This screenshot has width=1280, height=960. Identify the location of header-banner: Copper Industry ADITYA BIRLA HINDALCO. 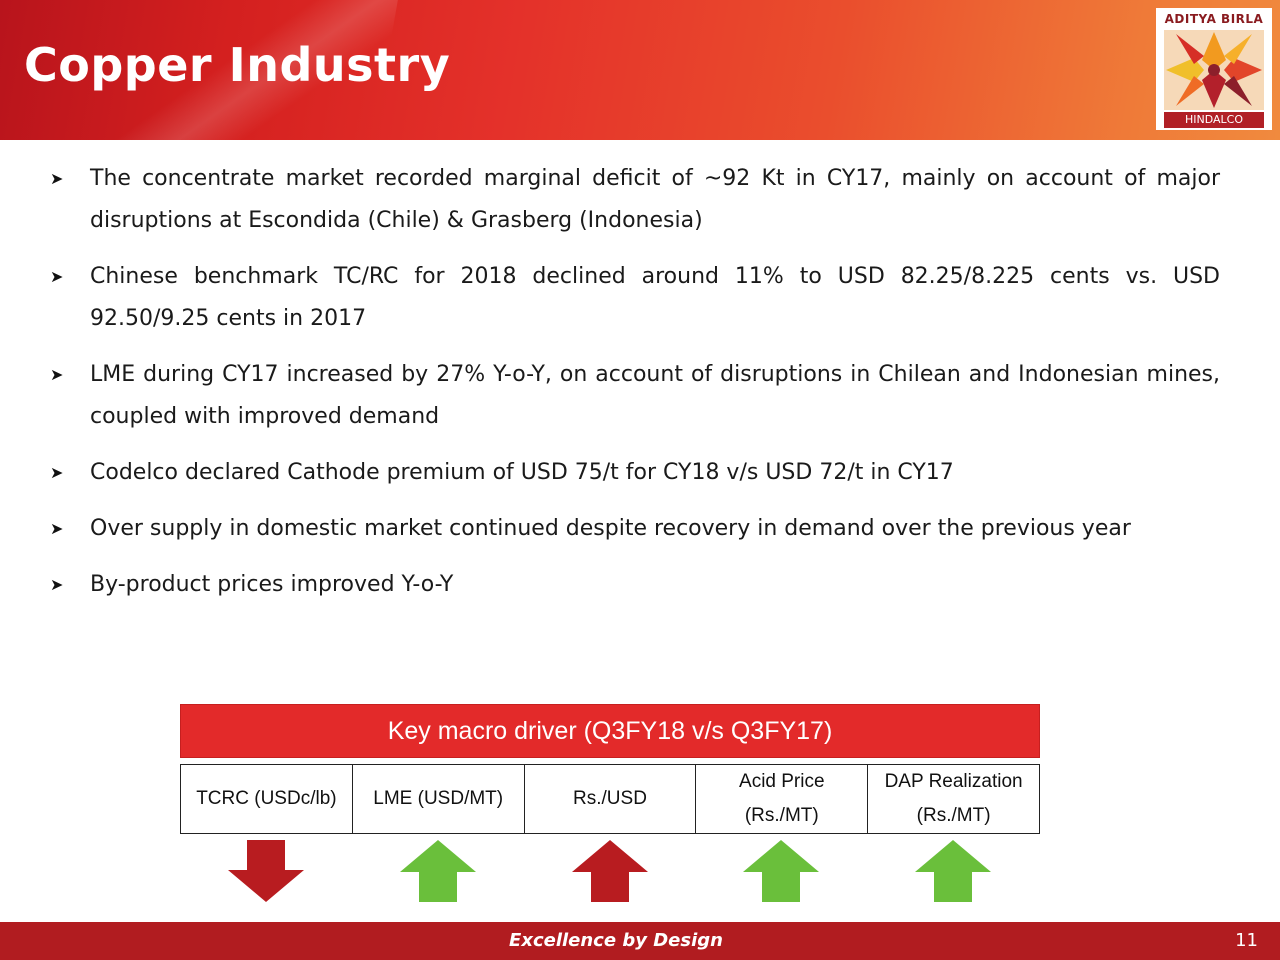
(640, 70).